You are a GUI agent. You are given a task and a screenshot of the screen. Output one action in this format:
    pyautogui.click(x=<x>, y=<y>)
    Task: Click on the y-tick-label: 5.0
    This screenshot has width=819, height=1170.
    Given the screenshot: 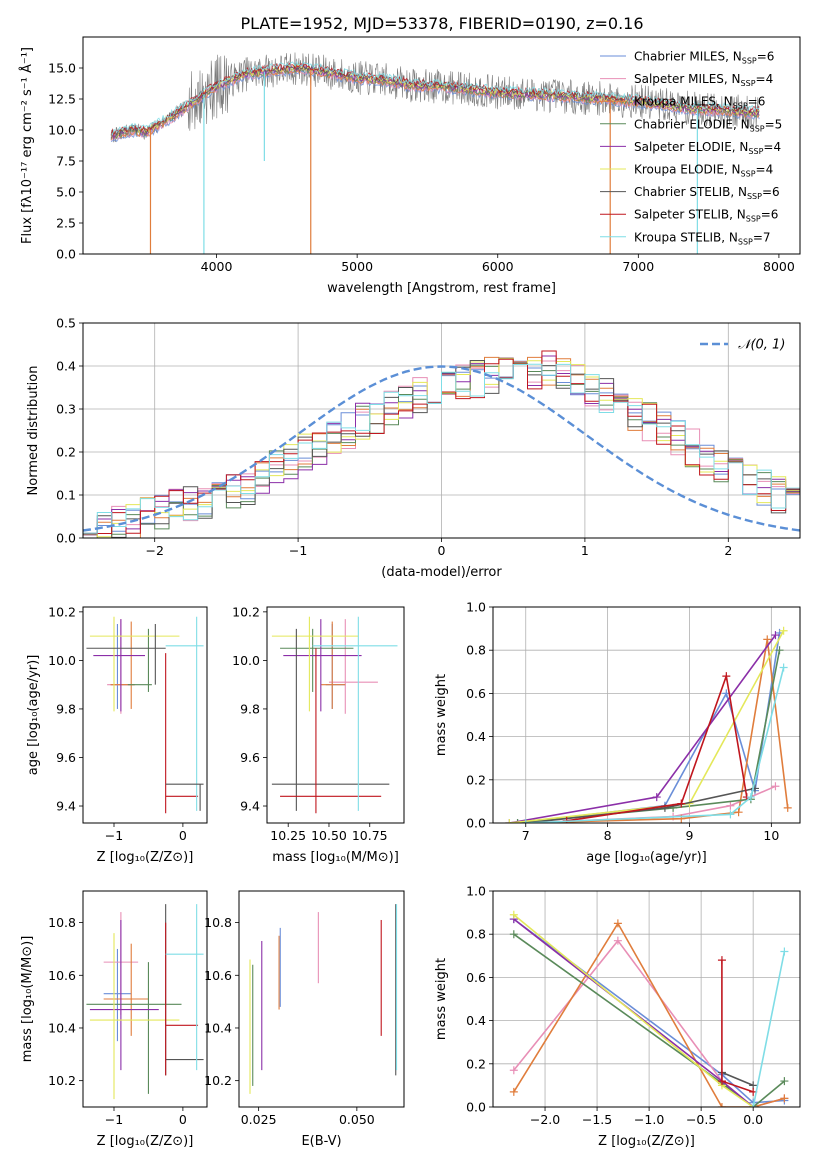 What is the action you would take?
    pyautogui.click(x=66, y=192)
    